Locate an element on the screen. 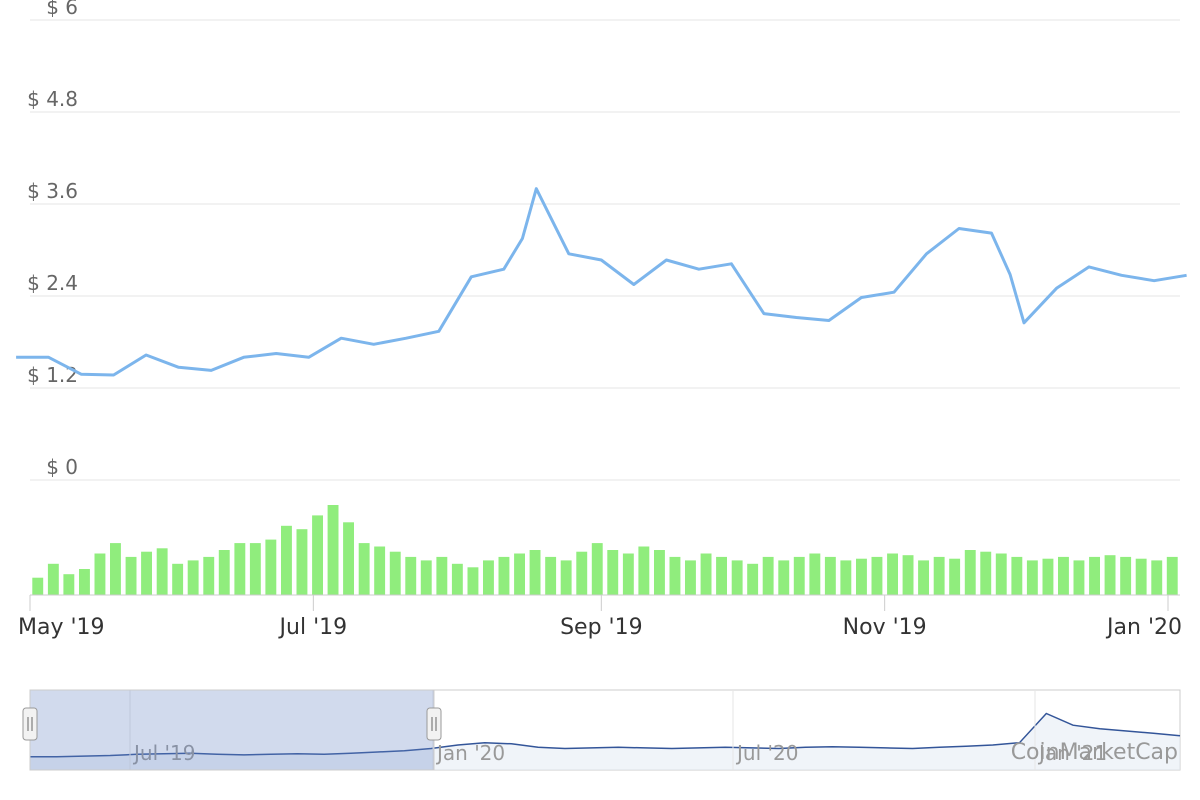 This screenshot has width=1200, height=800. navigator-tick-label: Jul '19 is located at coordinates (163, 753).